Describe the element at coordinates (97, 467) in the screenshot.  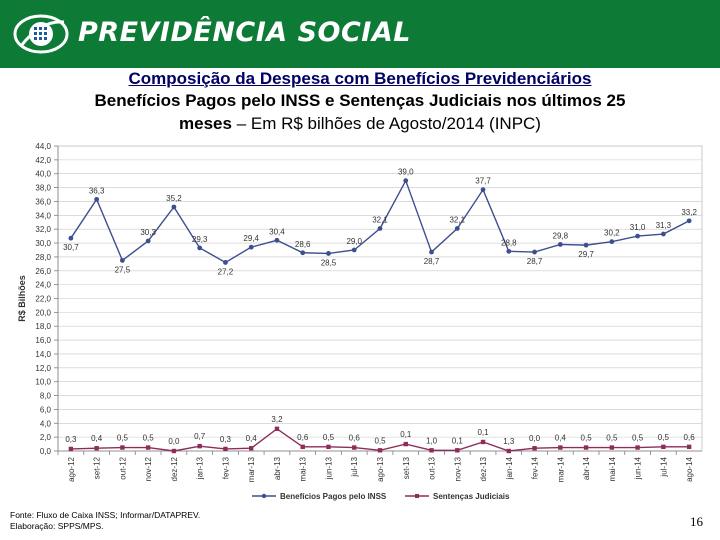
I see `x-tick-label: set-12` at that location.